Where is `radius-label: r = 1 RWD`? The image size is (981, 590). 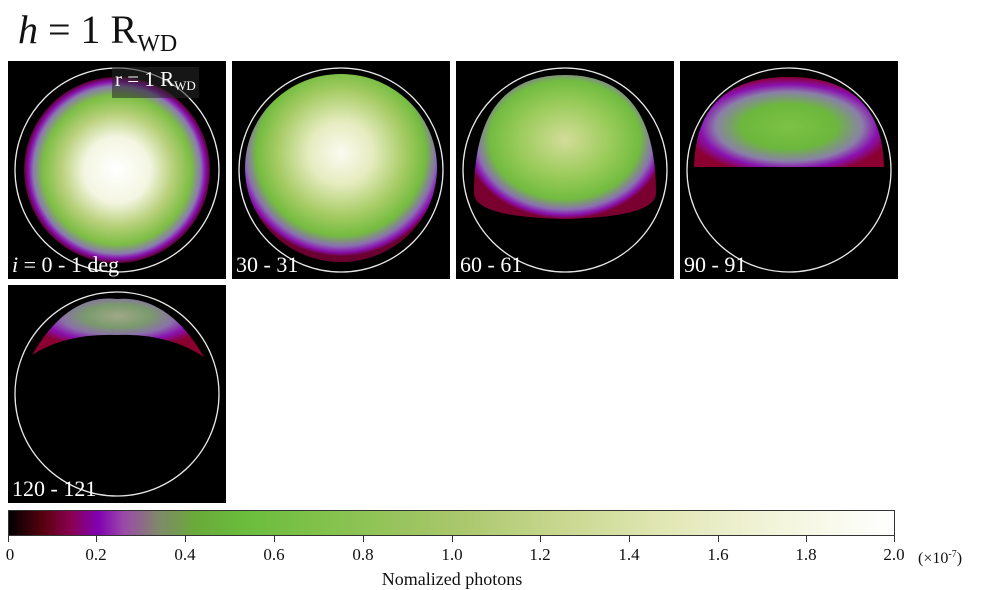 radius-label: r = 1 RWD is located at coordinates (155, 82).